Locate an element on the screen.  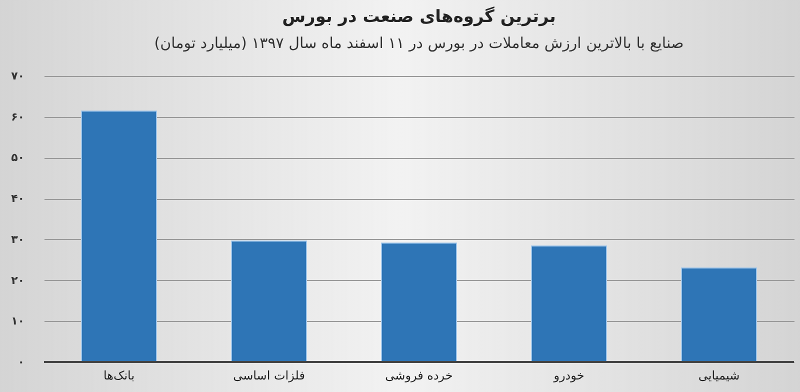
chart-subtitle: صنایع با بالاترین ارزش معاملات در بورس در ۱۱ اسفند ماه سال ۱۳۹۷ (میلیارد تومان) is located at coordinates (419, 43).